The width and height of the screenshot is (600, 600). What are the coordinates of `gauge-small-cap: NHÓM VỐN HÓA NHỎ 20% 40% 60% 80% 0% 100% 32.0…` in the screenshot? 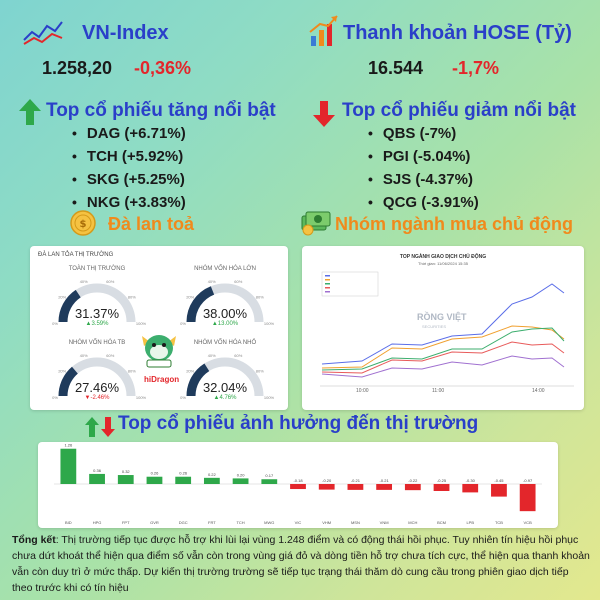 It's located at (225, 372).